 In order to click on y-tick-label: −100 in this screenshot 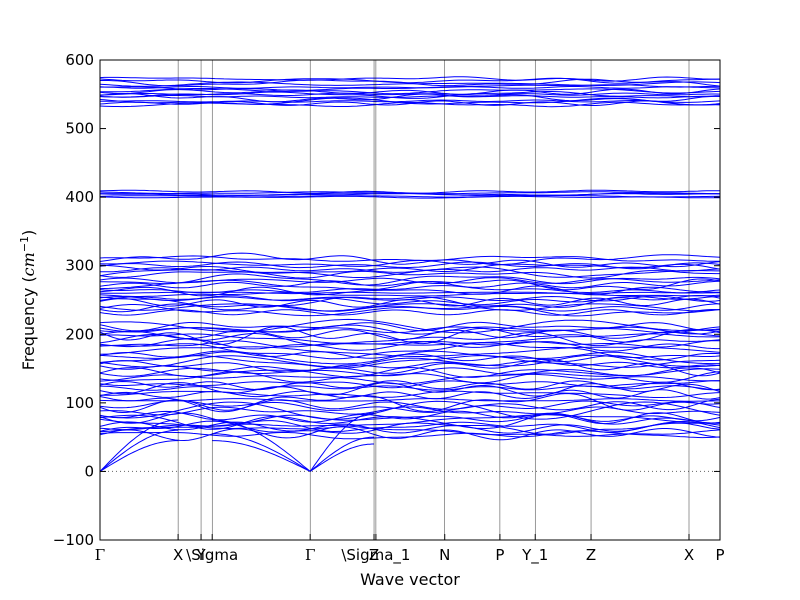, I will do `click(73, 540)`.